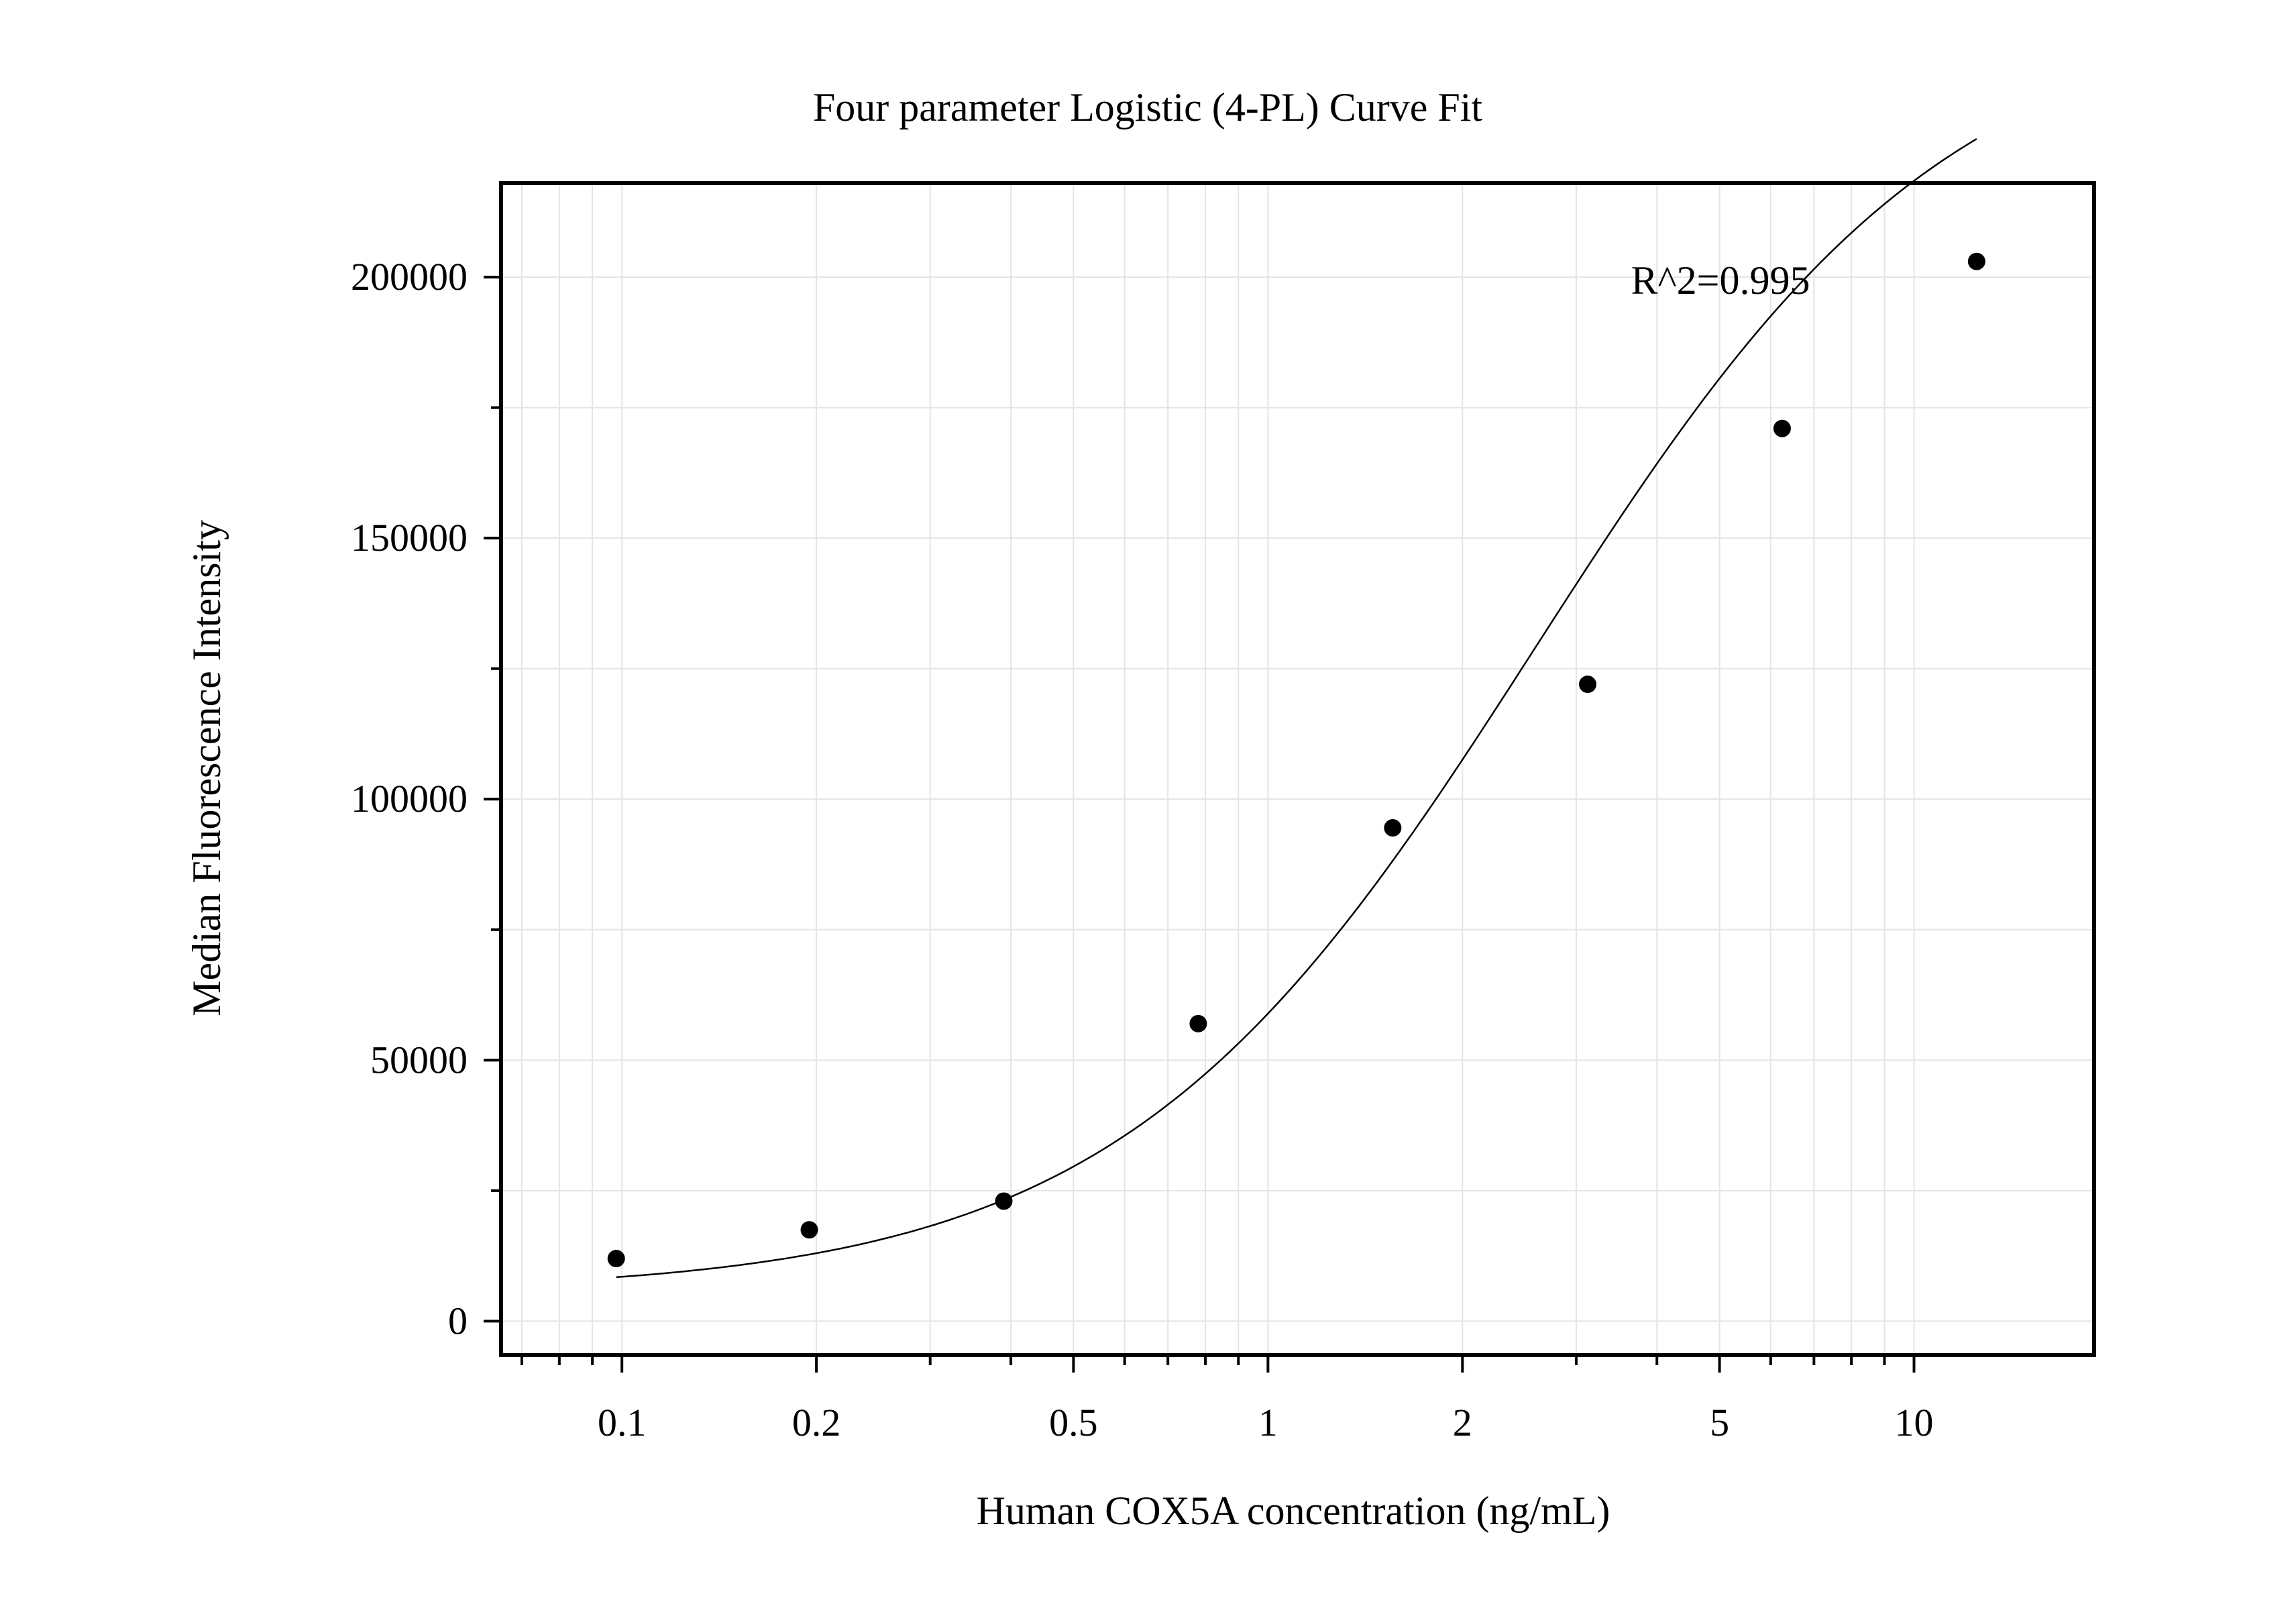  I want to click on x-tick-label: 0.2, so click(816, 1422).